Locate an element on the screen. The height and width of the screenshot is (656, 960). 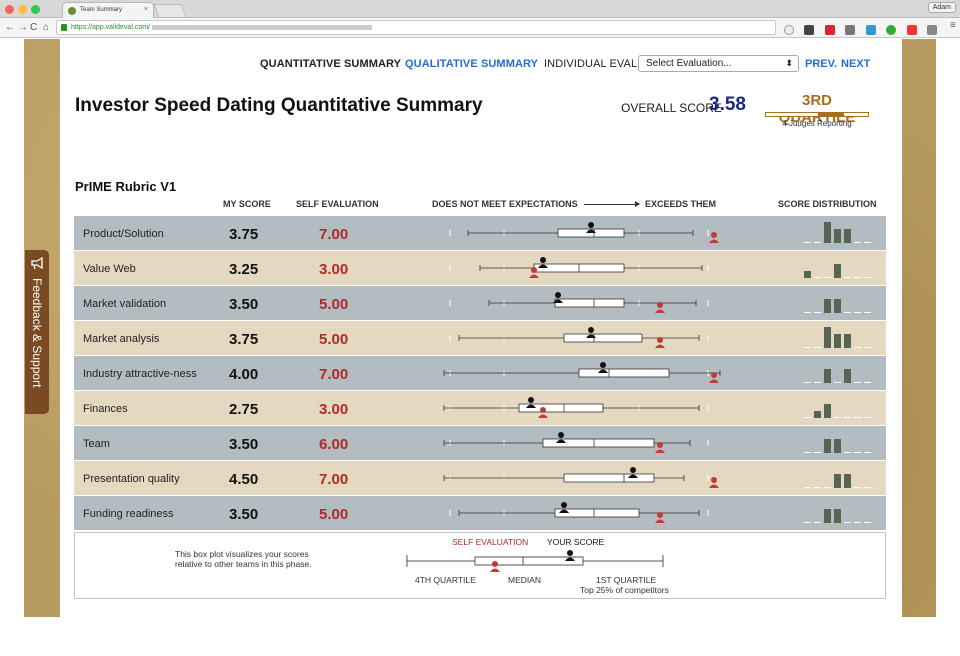
feedback-tab: Feedback & Support is located at coordinates (37, 332).